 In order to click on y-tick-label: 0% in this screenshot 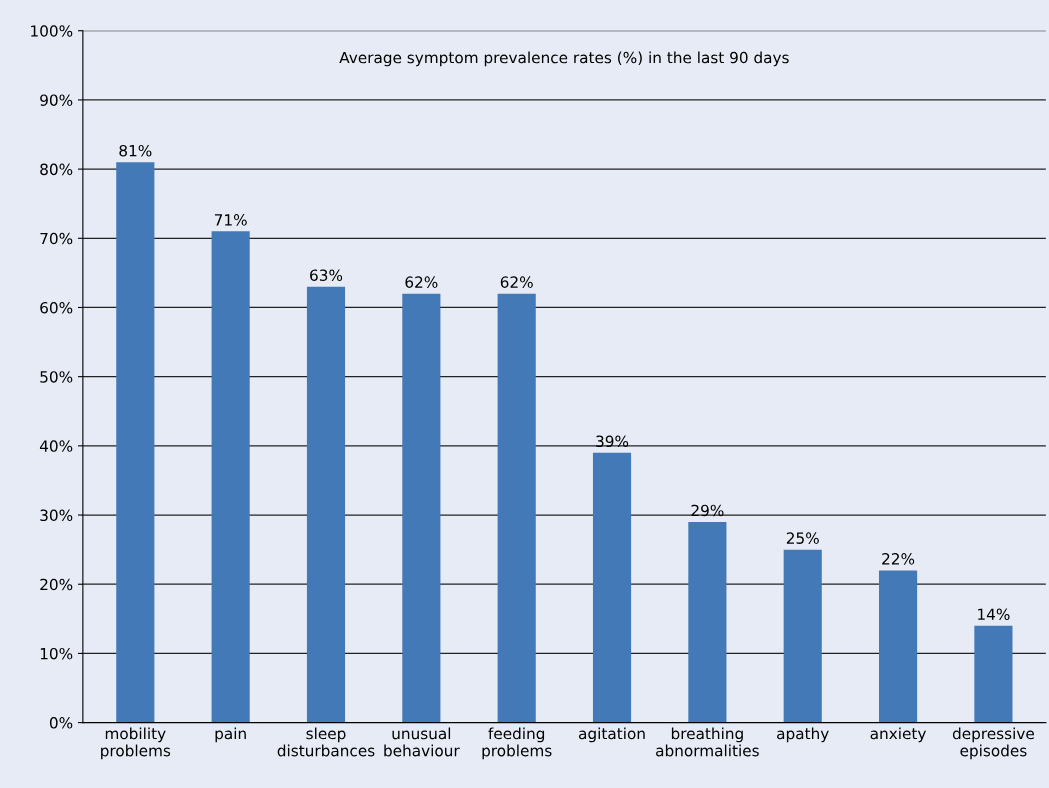, I will do `click(61, 723)`.